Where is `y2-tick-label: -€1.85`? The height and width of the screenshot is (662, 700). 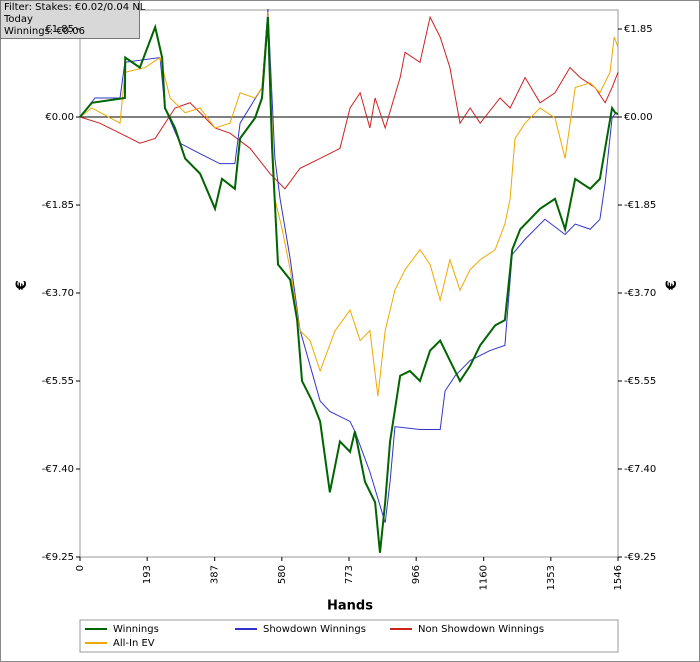
y2-tick-label: -€1.85 is located at coordinates (640, 205).